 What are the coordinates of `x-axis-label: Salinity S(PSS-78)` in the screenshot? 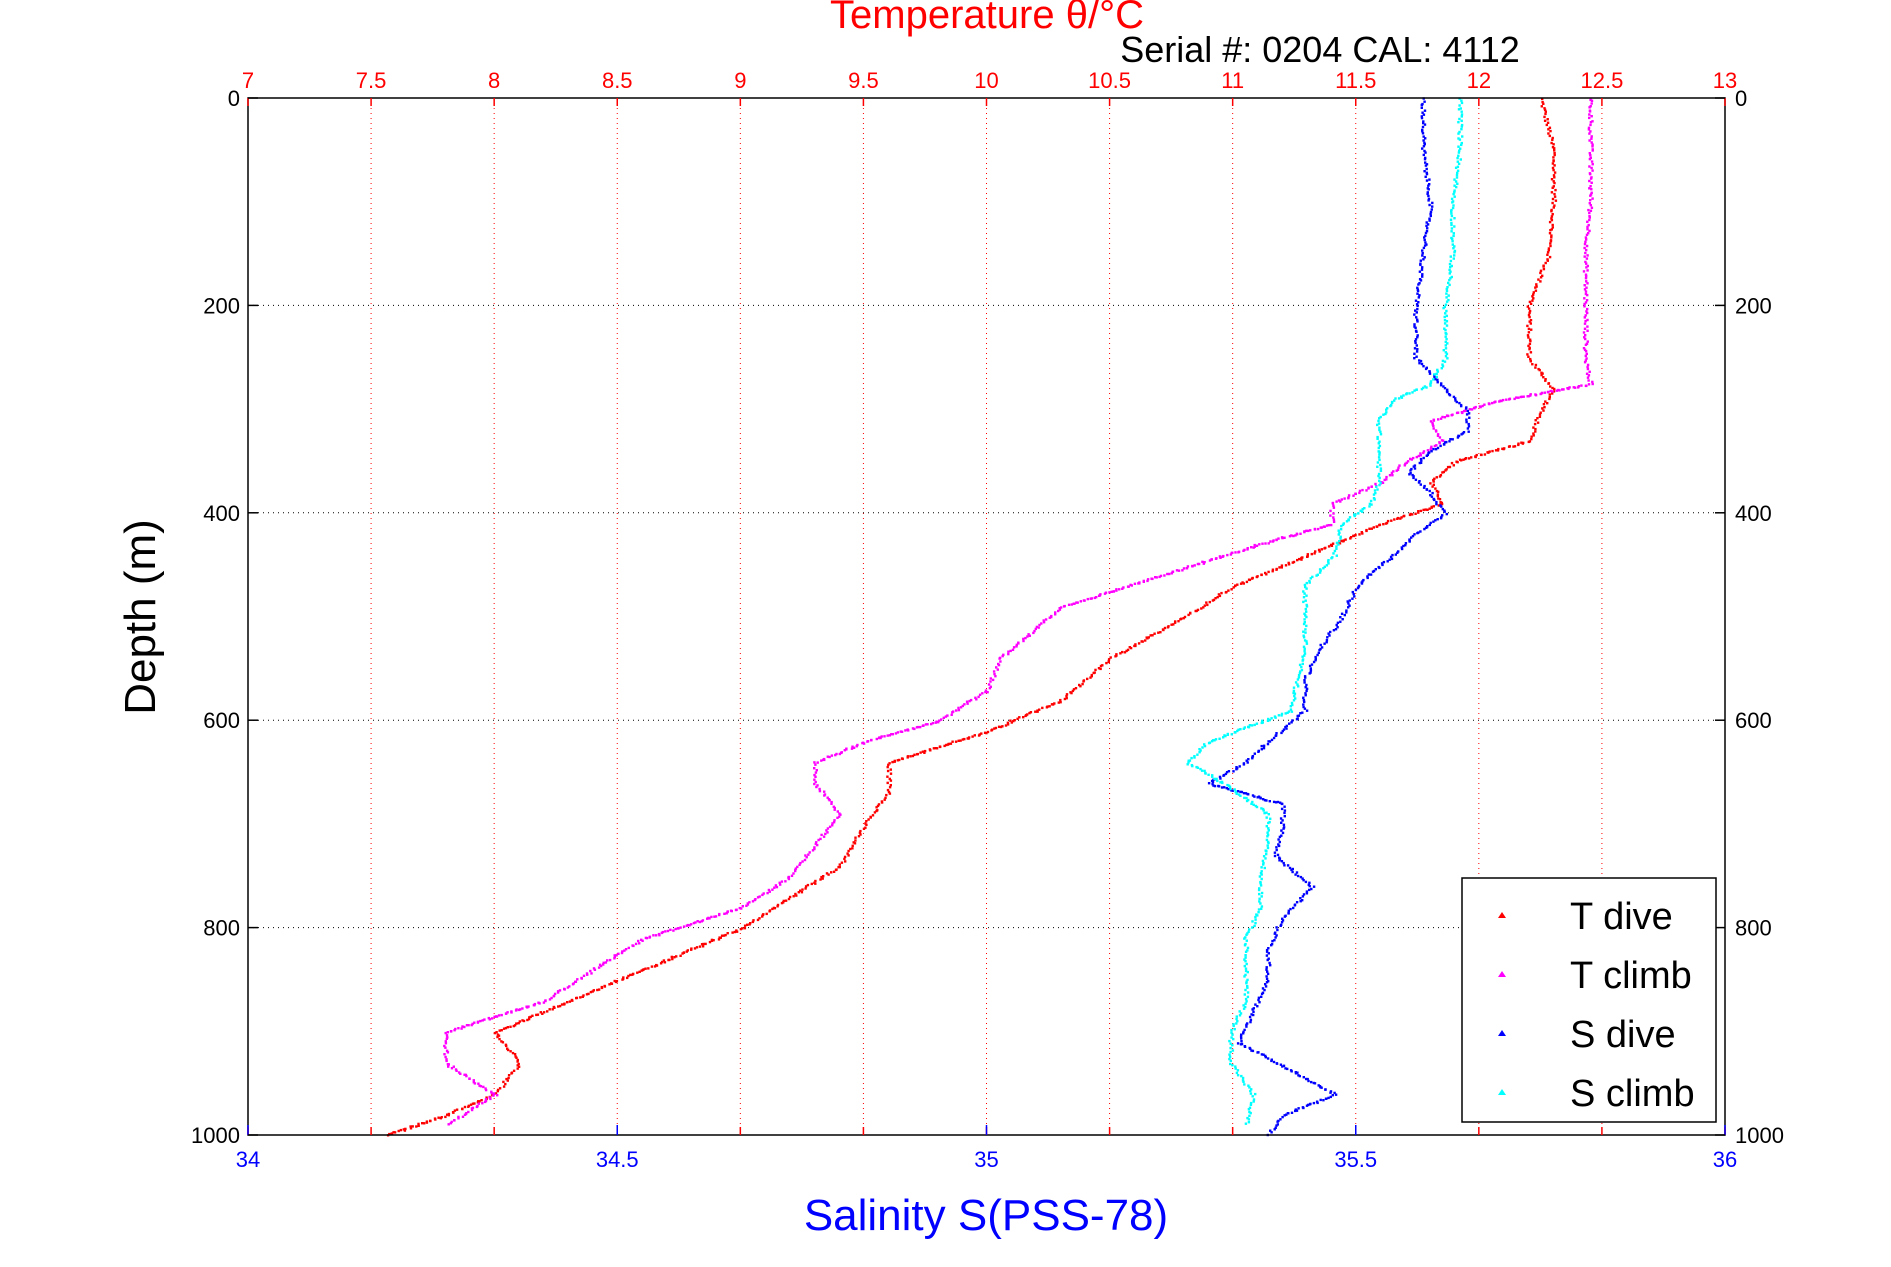 It's located at (986, 1215).